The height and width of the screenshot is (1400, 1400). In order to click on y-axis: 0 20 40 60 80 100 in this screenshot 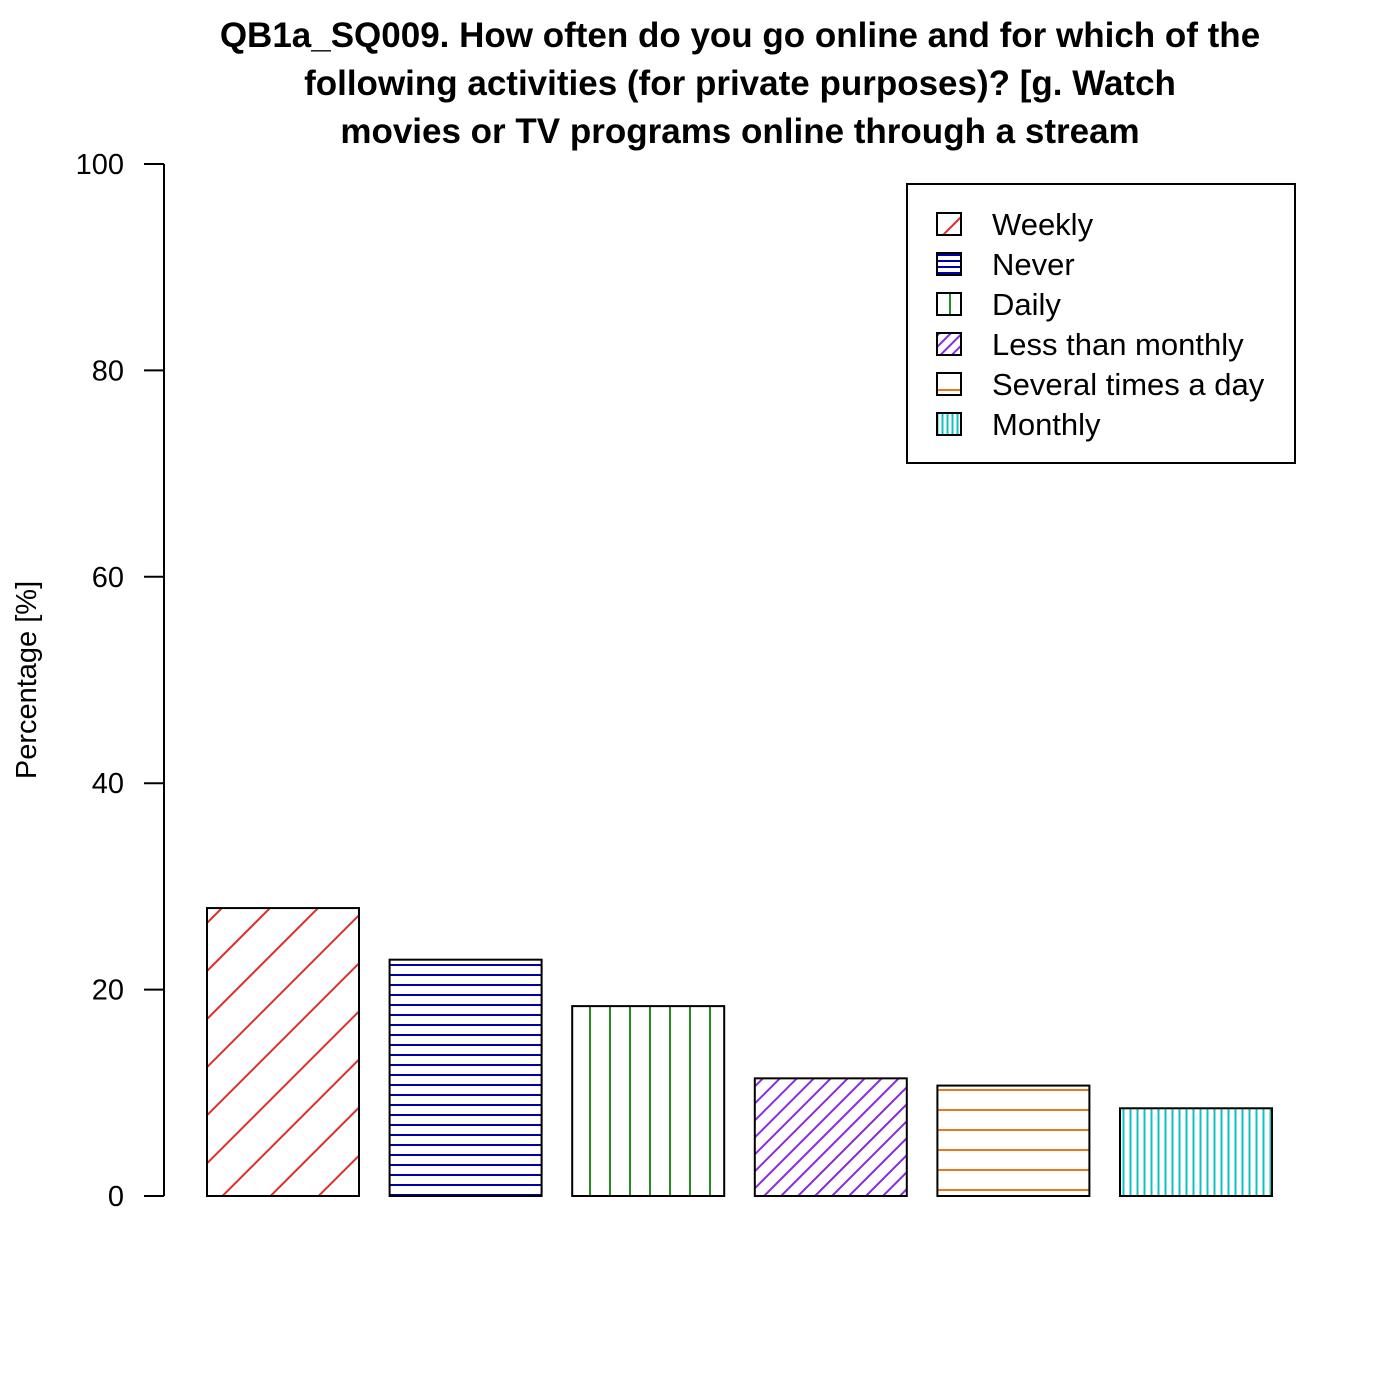, I will do `click(120, 681)`.